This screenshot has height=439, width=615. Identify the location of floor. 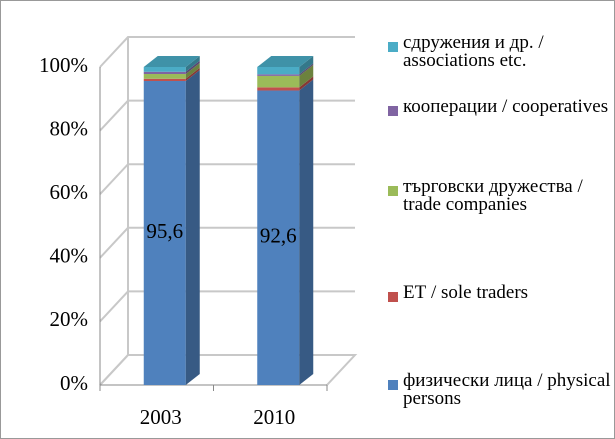
(228, 370).